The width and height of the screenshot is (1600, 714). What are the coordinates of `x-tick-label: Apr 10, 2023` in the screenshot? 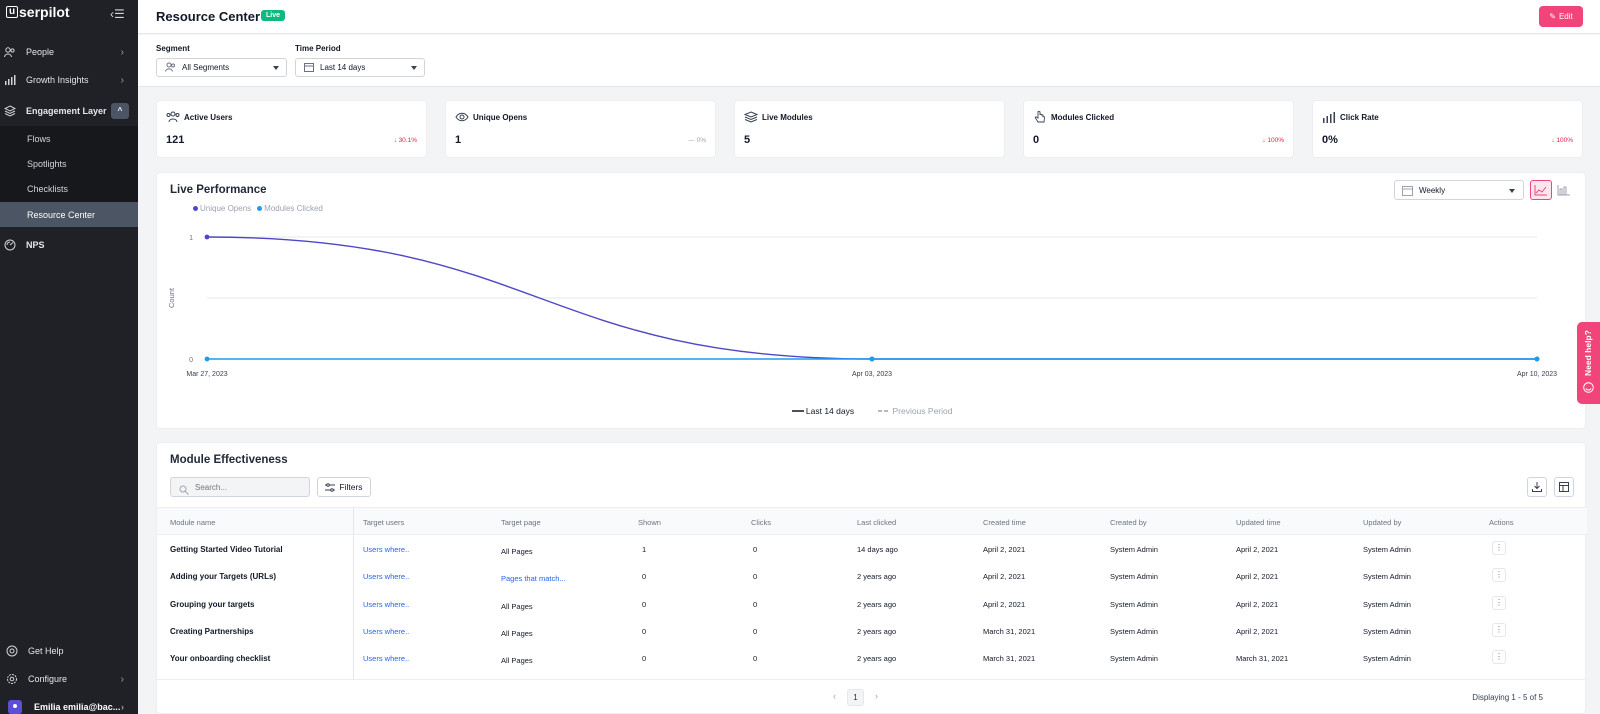 It's located at (1537, 374).